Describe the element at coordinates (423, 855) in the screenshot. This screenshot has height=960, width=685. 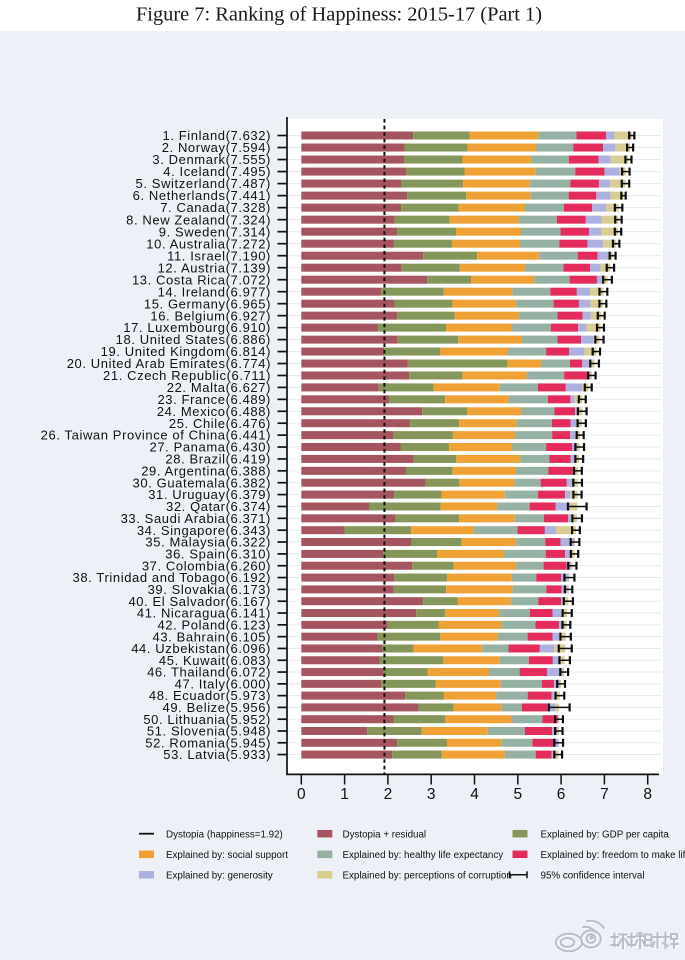
I see `svg-text:Explained by: healthy life exp: Explained by: healthy life expectancy` at that location.